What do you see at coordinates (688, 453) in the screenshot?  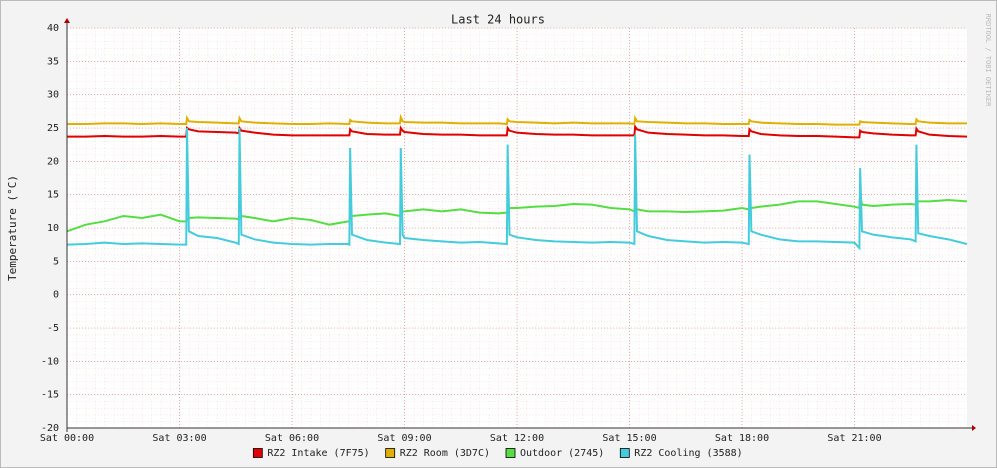 I see `legend-label: RZ2 Cooling (3588)` at bounding box center [688, 453].